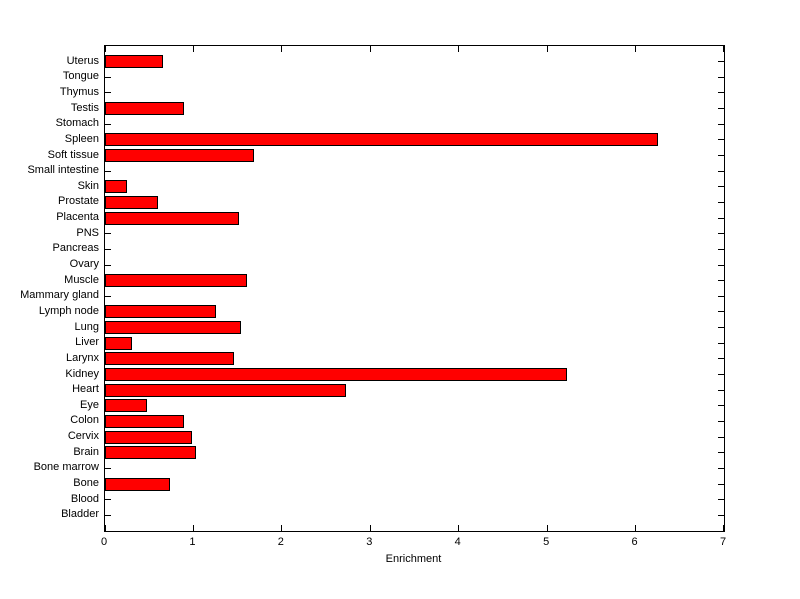  What do you see at coordinates (73, 154) in the screenshot?
I see `category-label: Soft tissue` at bounding box center [73, 154].